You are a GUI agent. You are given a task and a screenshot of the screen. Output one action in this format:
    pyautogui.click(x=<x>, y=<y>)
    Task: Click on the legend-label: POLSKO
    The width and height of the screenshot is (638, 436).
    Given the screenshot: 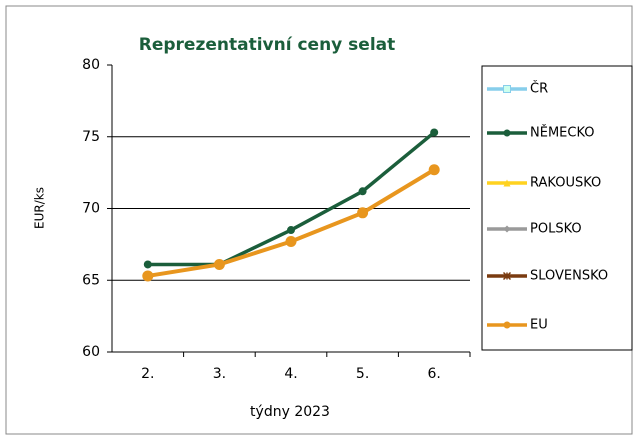 What is the action you would take?
    pyautogui.click(x=556, y=229)
    